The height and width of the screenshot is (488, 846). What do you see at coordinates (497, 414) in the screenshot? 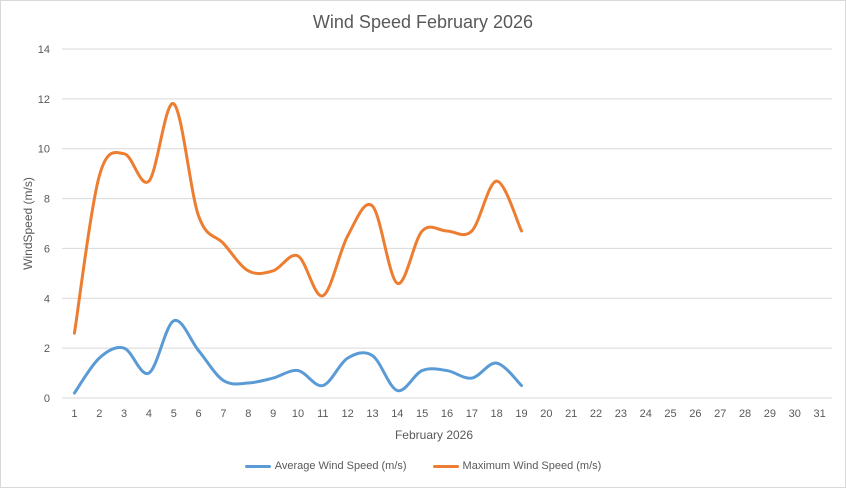
I see `x-tick-label: 18` at bounding box center [497, 414].